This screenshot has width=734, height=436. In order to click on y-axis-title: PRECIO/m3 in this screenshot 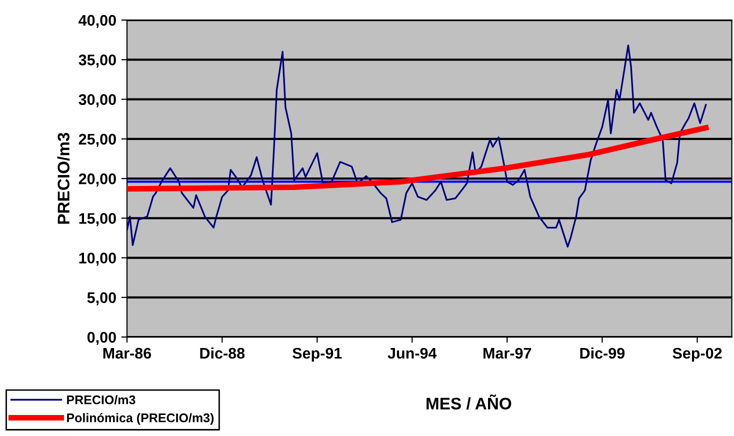, I will do `click(63, 178)`.